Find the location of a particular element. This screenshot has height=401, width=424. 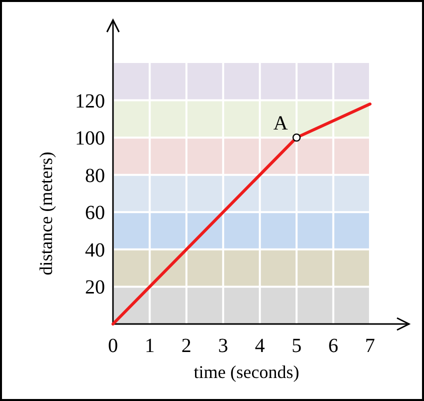

y-axis-title: distance (meters) is located at coordinates (46, 214).